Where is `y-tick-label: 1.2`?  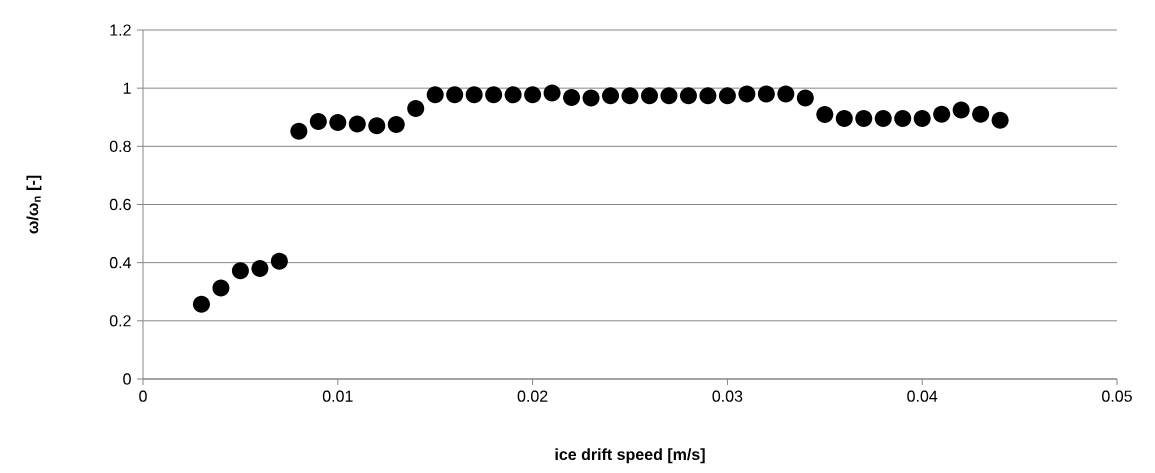 y-tick-label: 1.2 is located at coordinates (120, 30).